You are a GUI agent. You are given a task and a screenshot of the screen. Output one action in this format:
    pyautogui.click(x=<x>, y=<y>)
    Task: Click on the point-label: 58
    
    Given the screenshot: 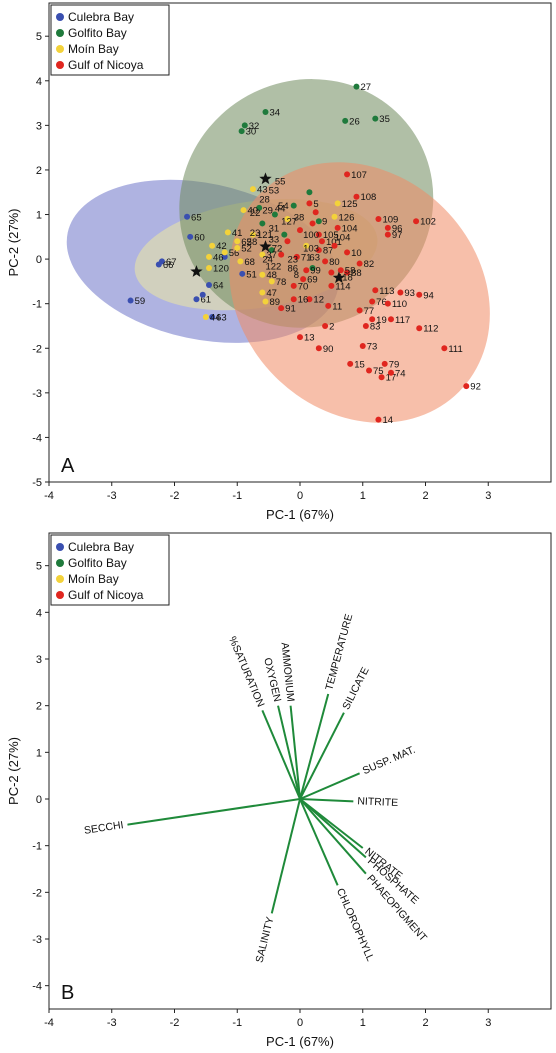 What is the action you would take?
    pyautogui.click(x=350, y=271)
    